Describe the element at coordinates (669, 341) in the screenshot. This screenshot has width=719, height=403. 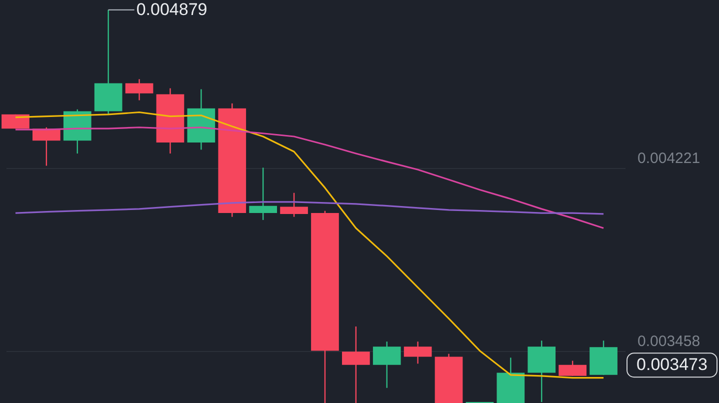
I see `y-tick-label: 0.003458` at that location.